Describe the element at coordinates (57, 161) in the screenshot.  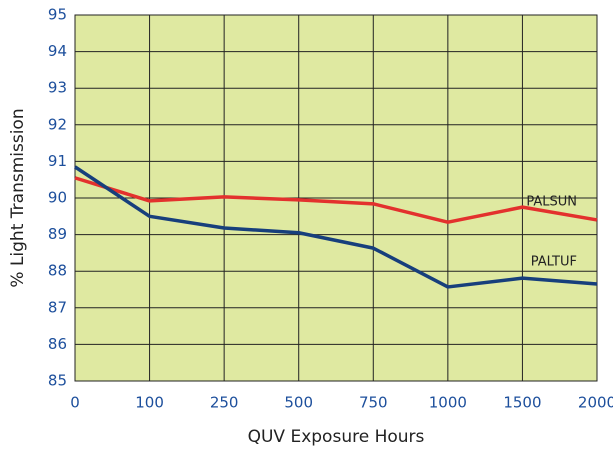
I see `y-tick-label: 91` at that location.